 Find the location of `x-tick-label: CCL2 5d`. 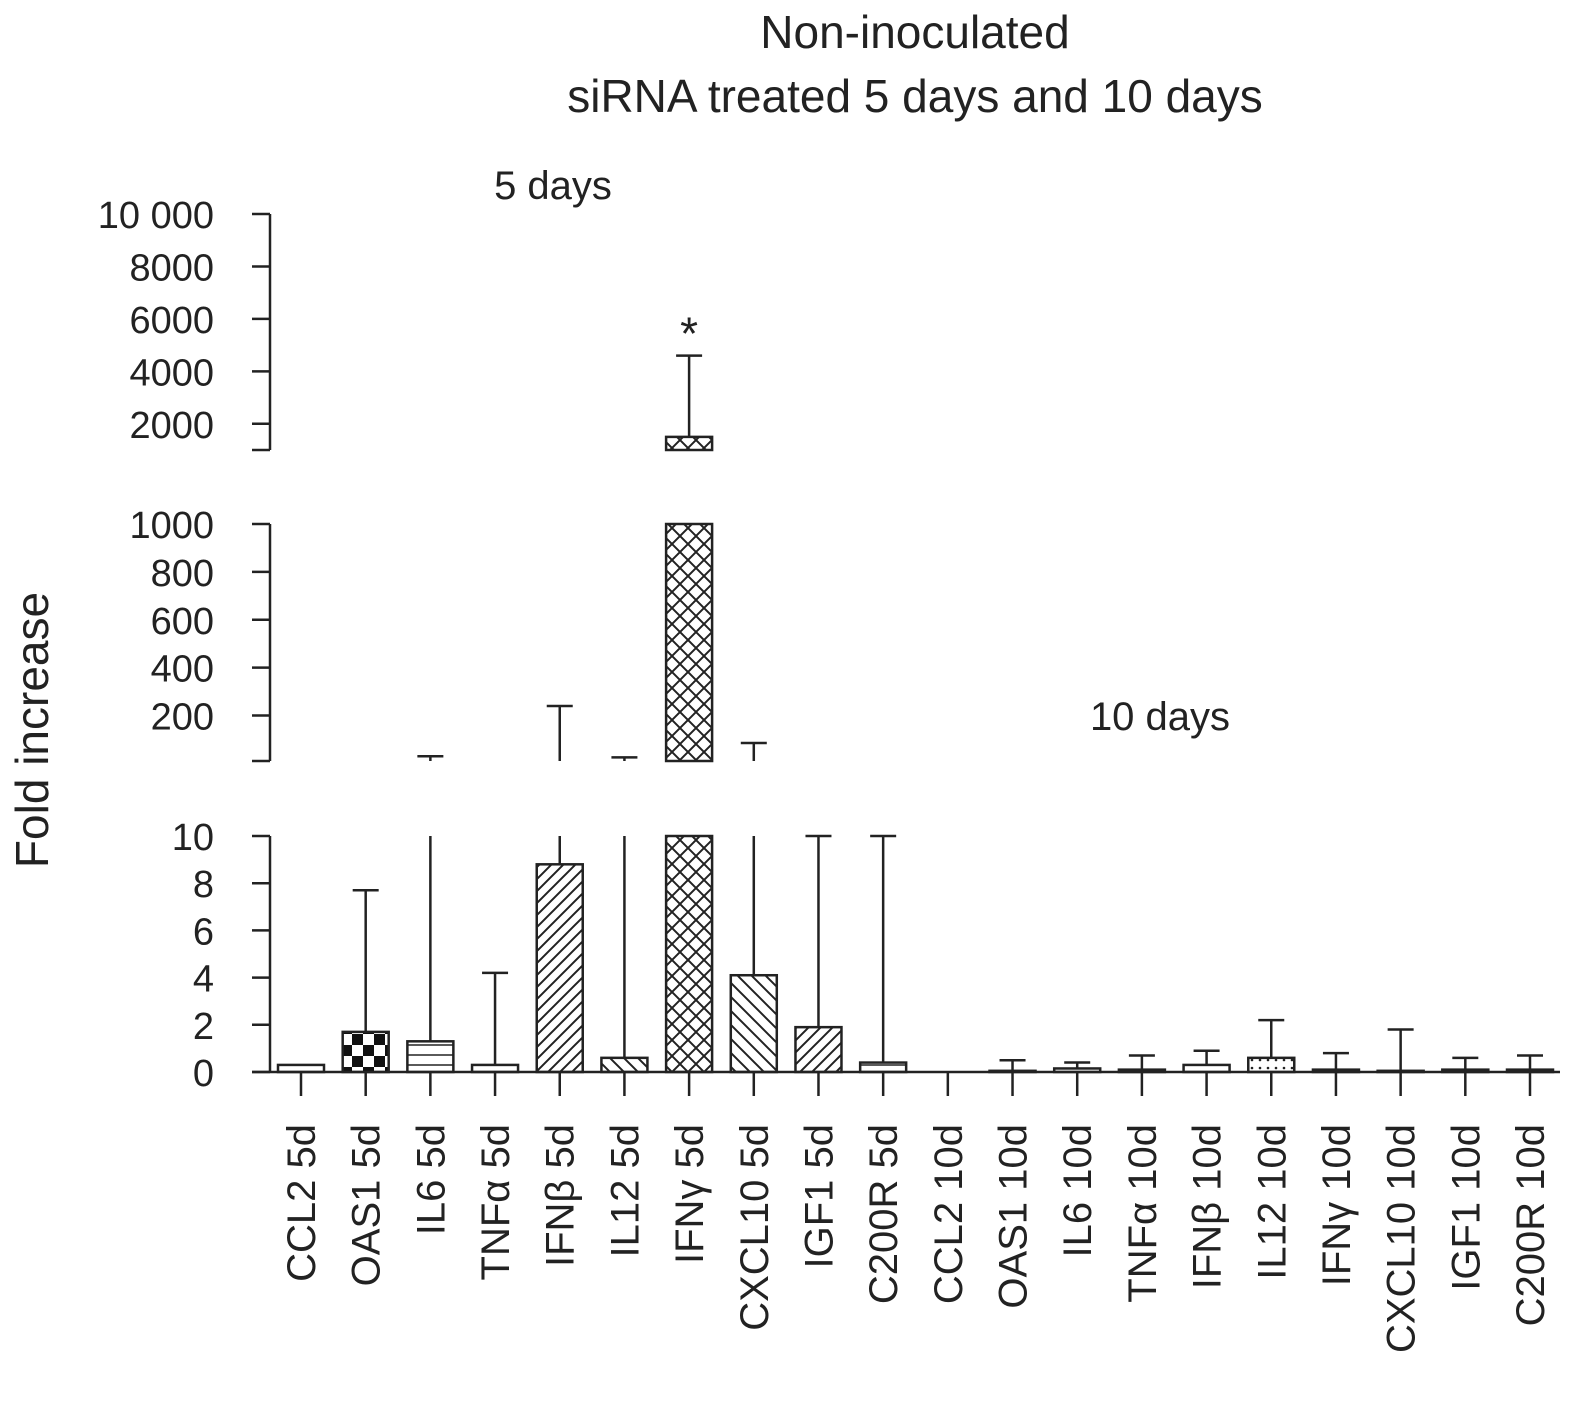

x-tick-label: CCL2 5d is located at coordinates (302, 1203).